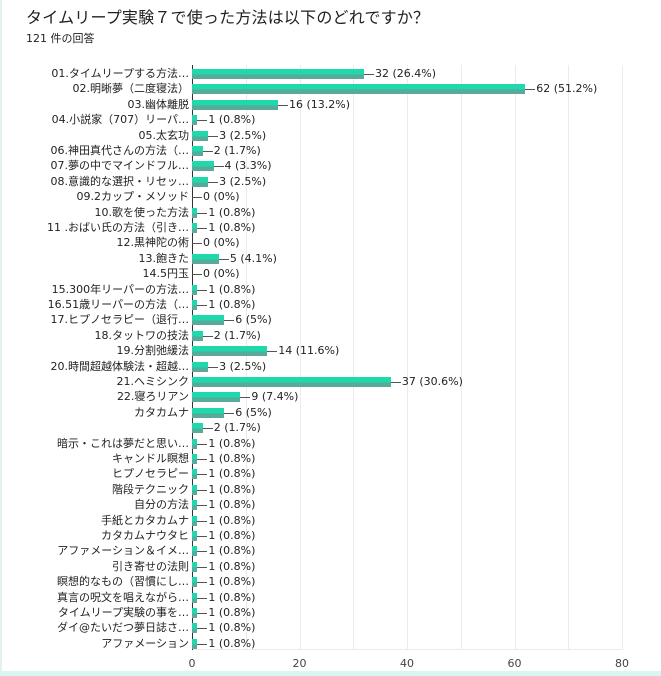 The height and width of the screenshot is (676, 661). Describe the element at coordinates (248, 166) in the screenshot. I see `value-label: 4 (3.3%)` at that location.